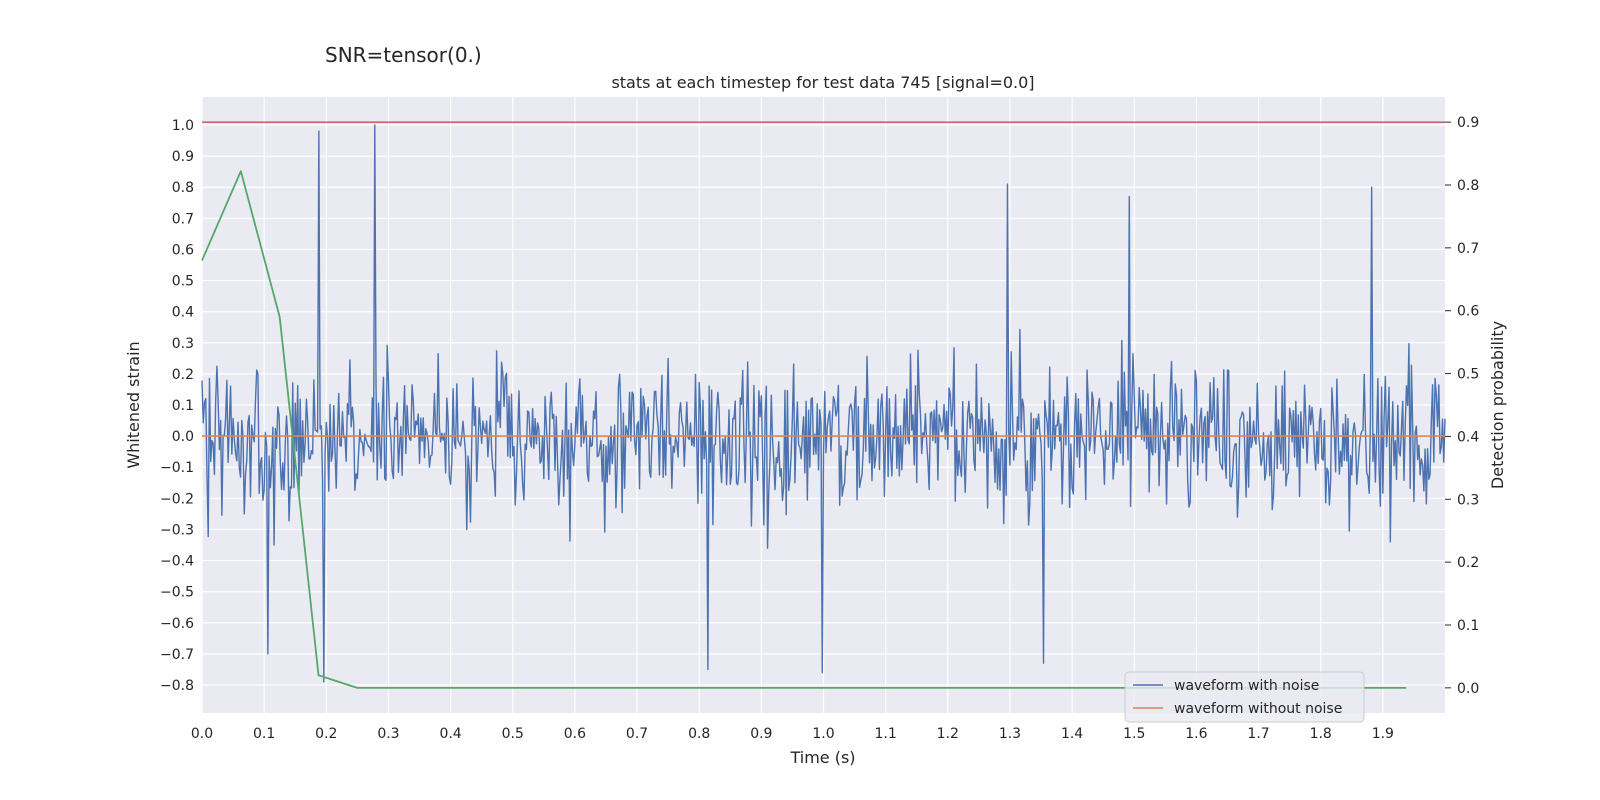  Describe the element at coordinates (183, 250) in the screenshot. I see `y-tick-label: 0.6` at that location.